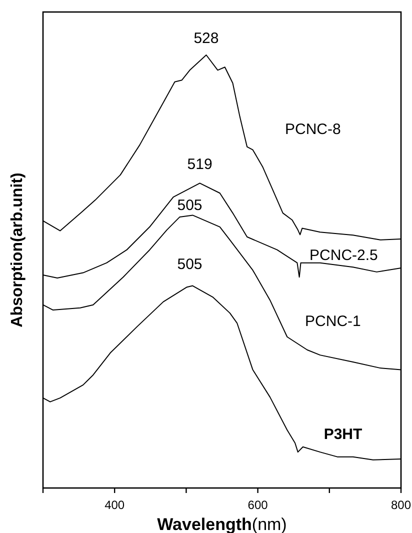  Describe the element at coordinates (401, 505) in the screenshot. I see `x-tick-label: 800` at that location.